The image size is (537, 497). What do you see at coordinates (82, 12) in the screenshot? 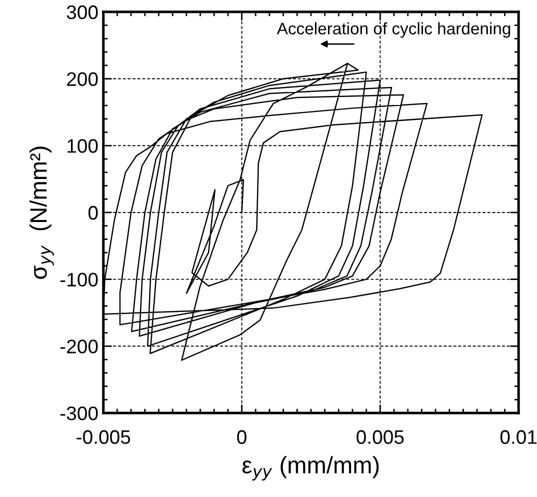
I see `y-tick-label: 300` at bounding box center [82, 12].